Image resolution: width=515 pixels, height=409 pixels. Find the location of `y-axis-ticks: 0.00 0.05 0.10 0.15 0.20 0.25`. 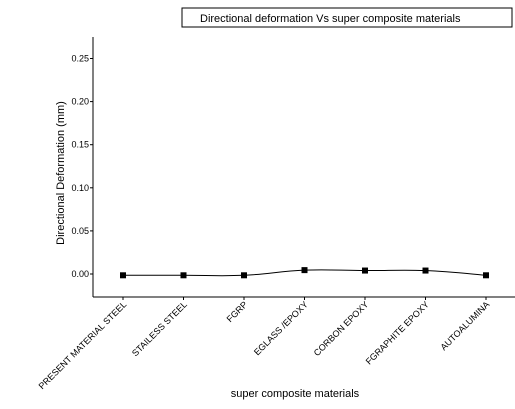

y-axis-ticks: 0.00 0.05 0.10 0.15 0.20 0.25 is located at coordinates (82, 166).